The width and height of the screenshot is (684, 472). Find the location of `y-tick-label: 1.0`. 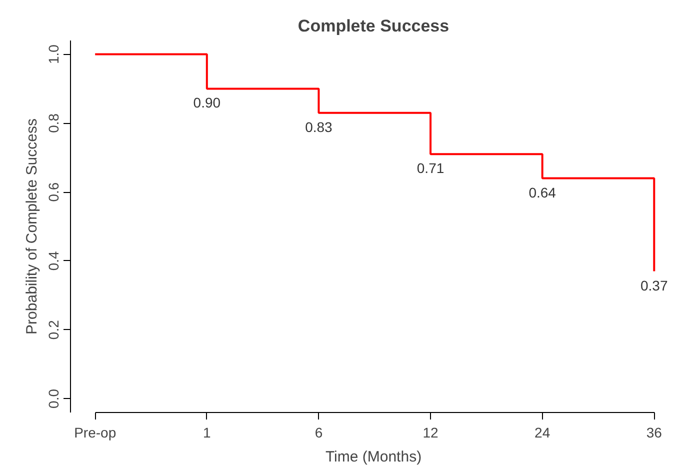

y-tick-label: 1.0 is located at coordinates (54, 54).